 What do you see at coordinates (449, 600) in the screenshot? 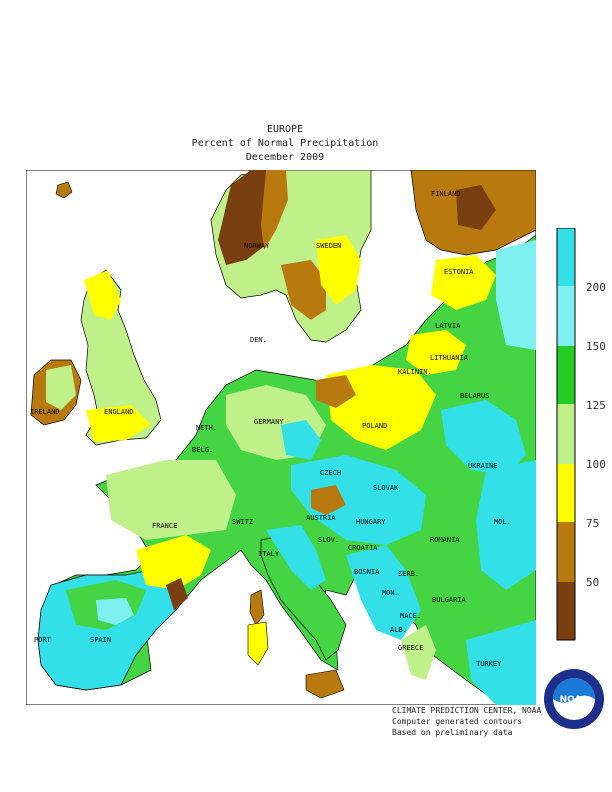
I see `label-bulgaria: BULGARIA` at bounding box center [449, 600].